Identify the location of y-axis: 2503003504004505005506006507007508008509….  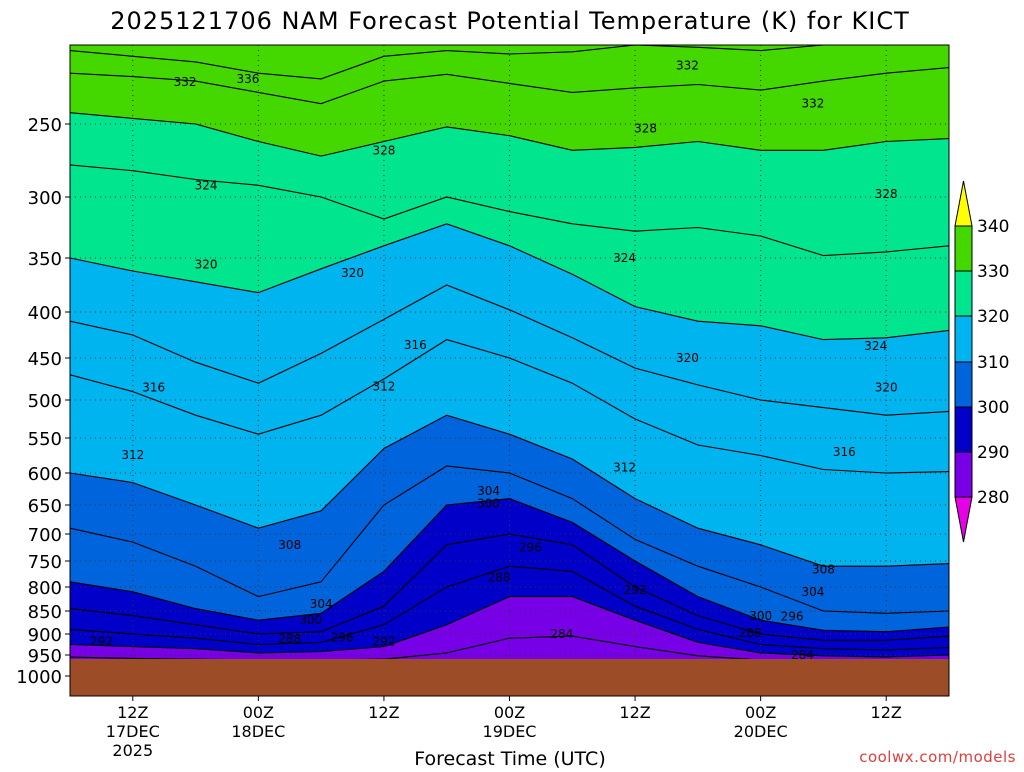
(43, 401).